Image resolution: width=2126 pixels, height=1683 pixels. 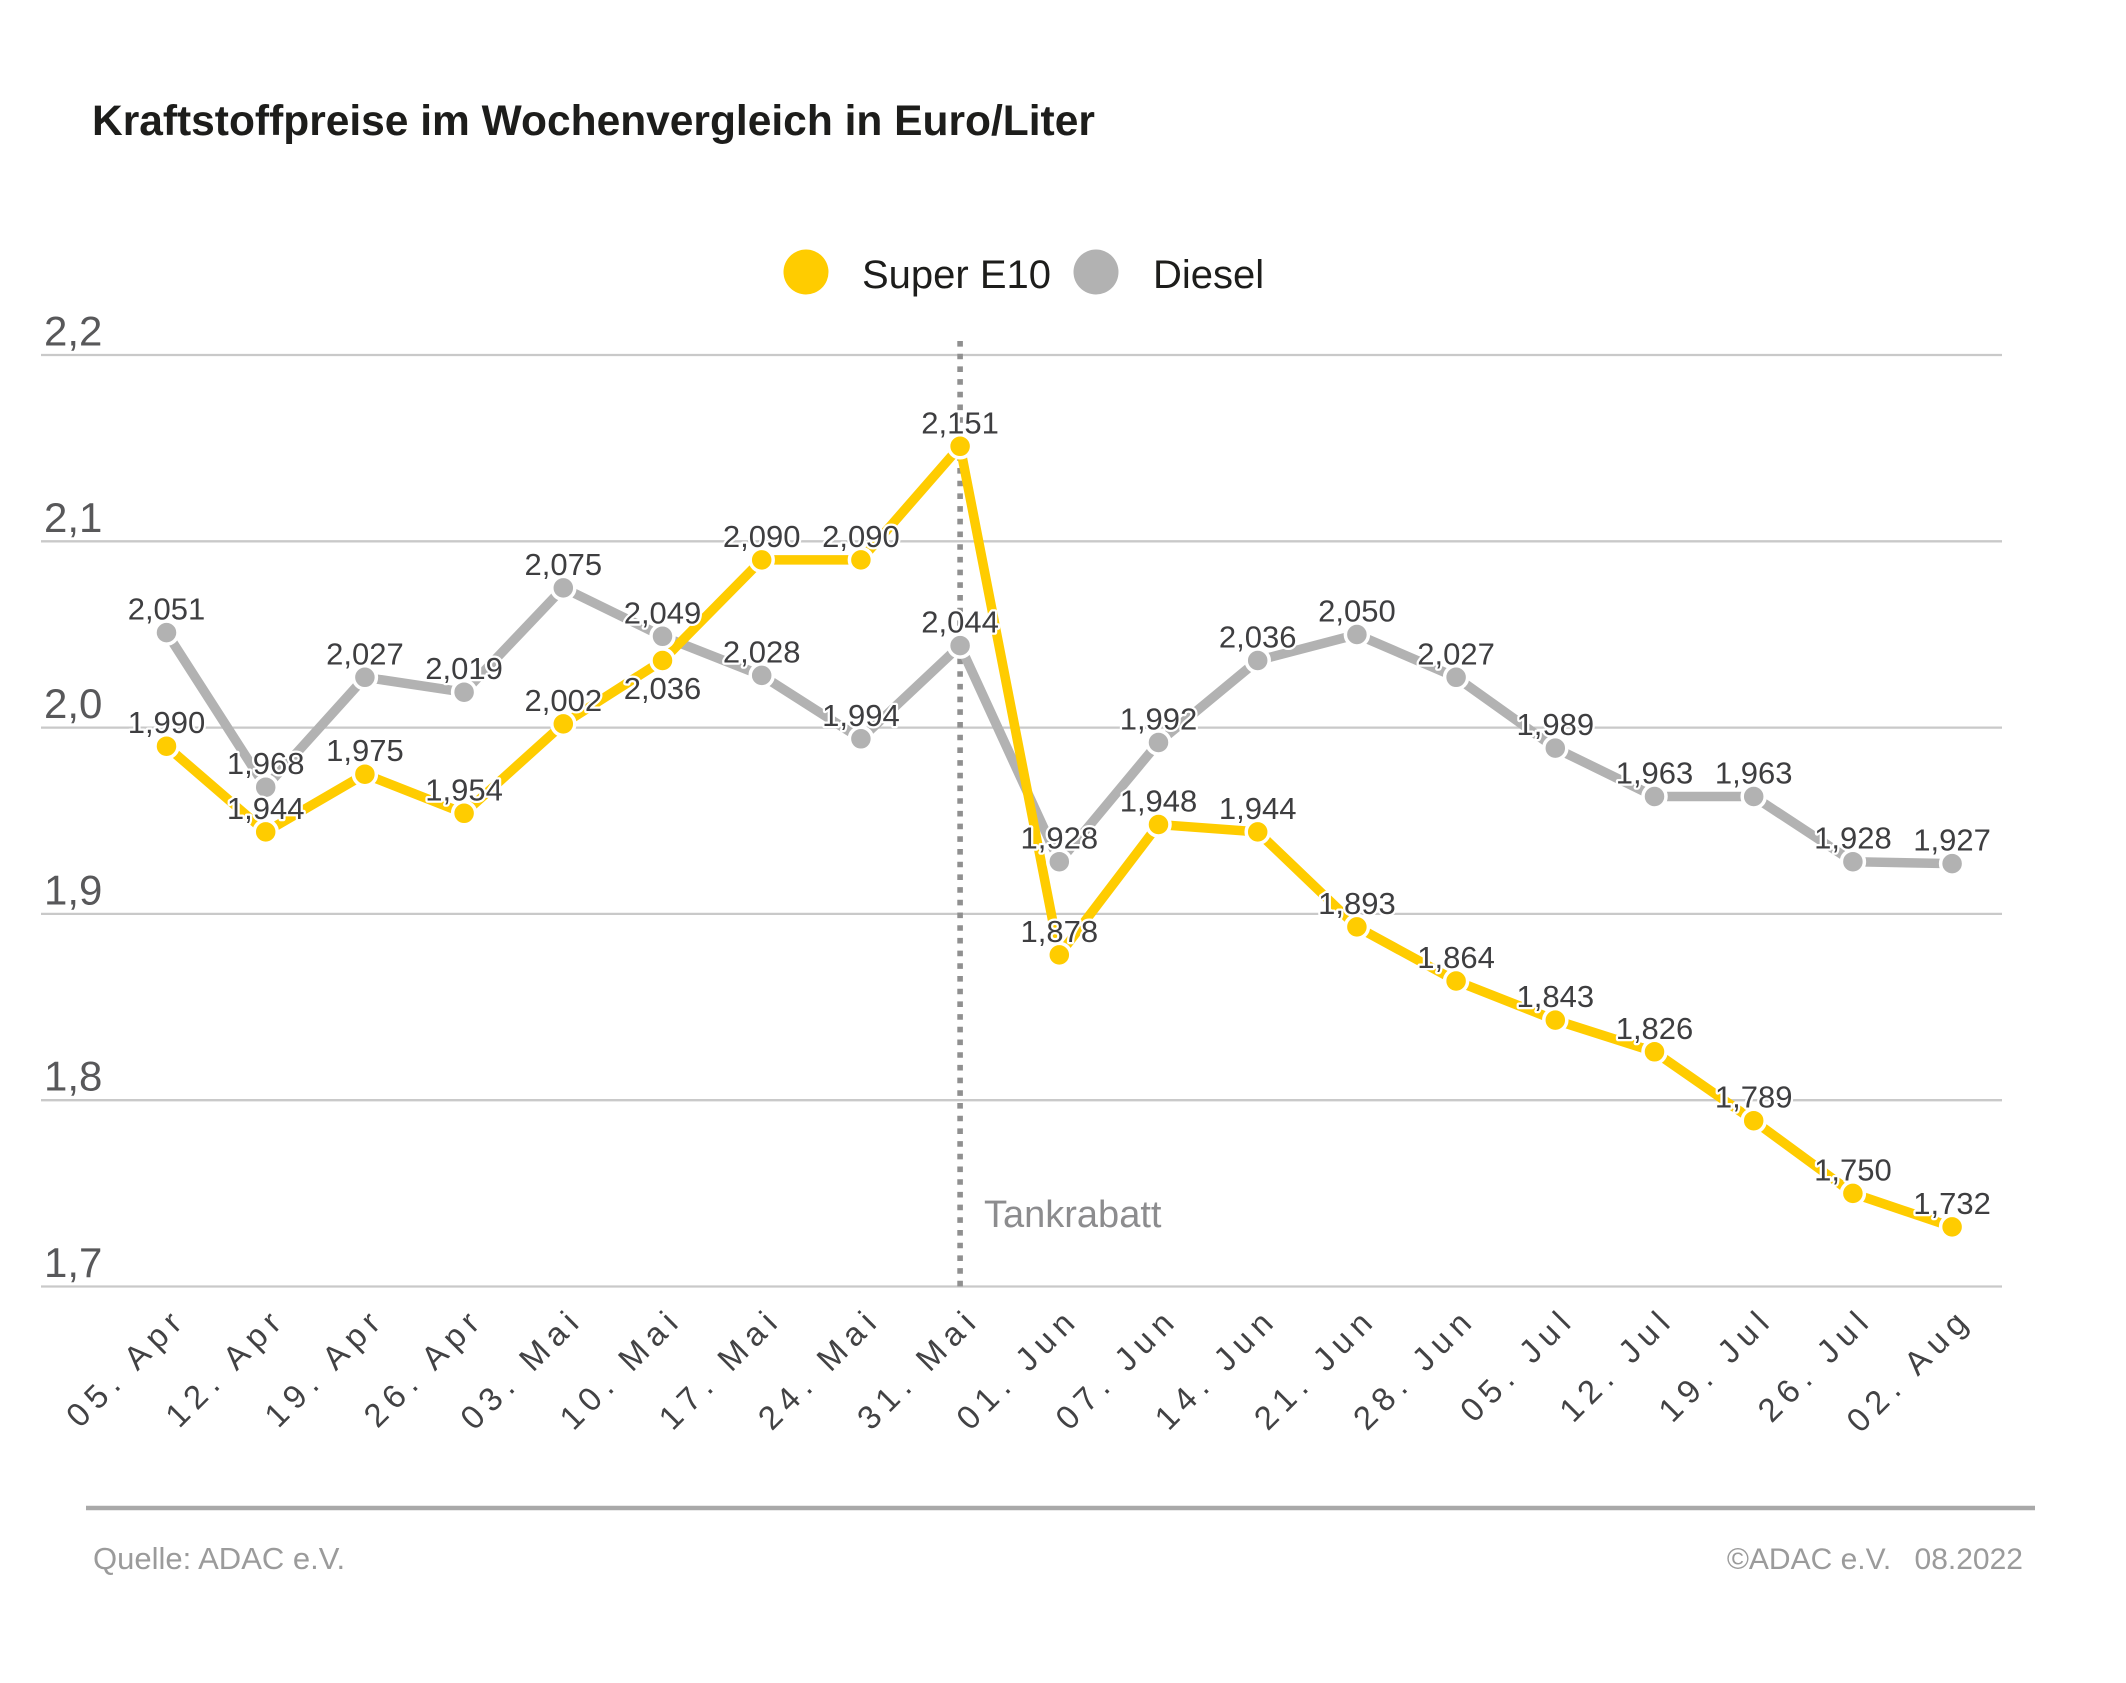 What do you see at coordinates (1159, 801) in the screenshot?
I see `svg-text: 1,948` at bounding box center [1159, 801].